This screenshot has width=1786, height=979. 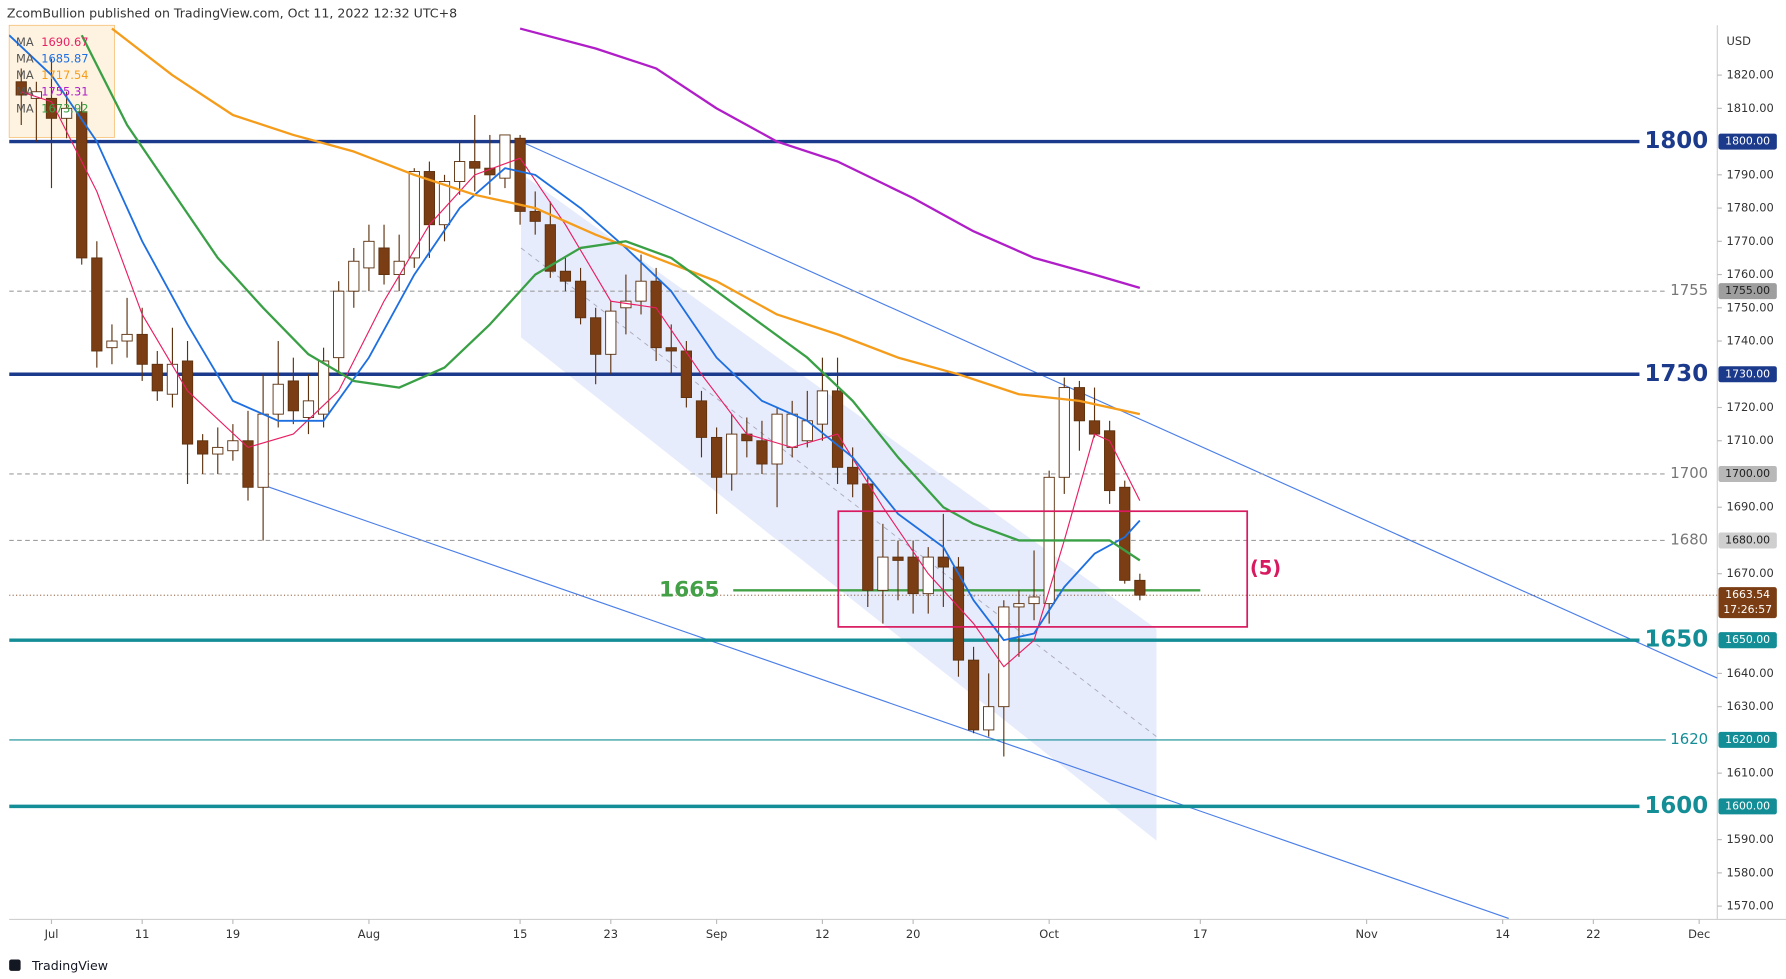 I want to click on price-badge-label: 1663.54, so click(x=1747, y=594).